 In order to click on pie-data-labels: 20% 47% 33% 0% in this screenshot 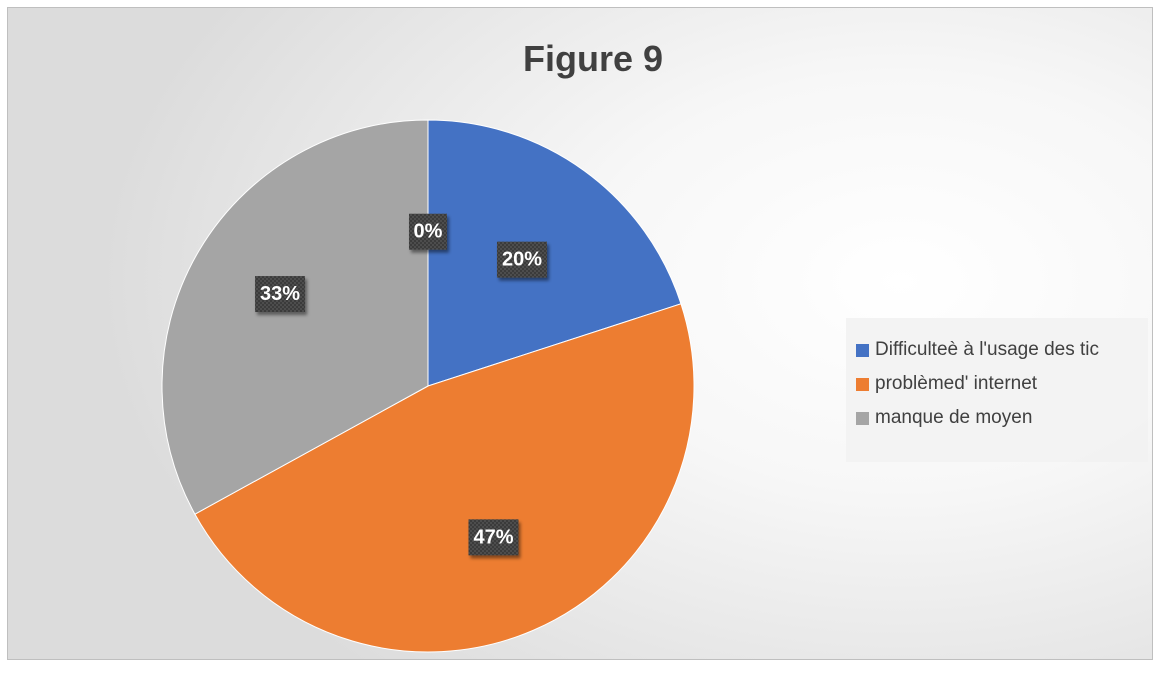, I will do `click(401, 384)`.